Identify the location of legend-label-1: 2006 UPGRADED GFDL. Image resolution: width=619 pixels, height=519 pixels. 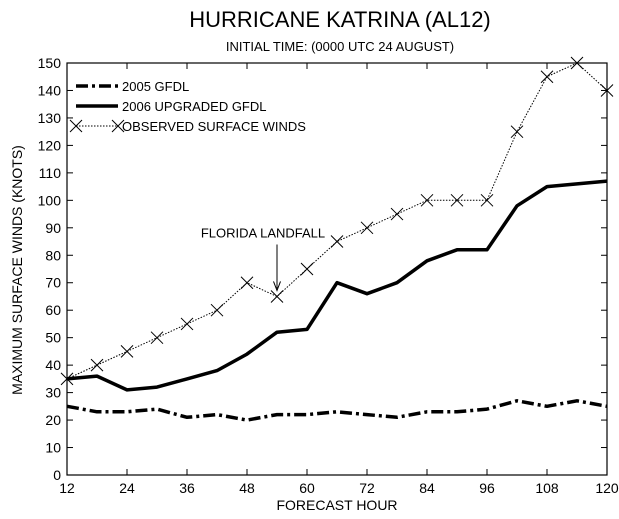
(194, 106).